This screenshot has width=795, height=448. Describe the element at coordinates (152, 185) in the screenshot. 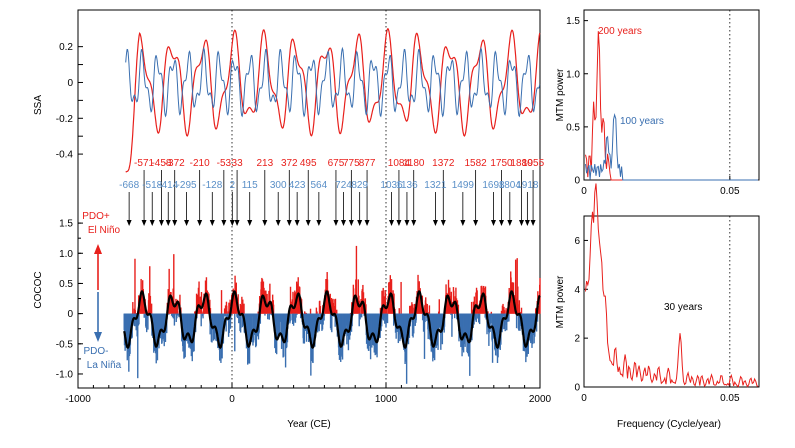

I see `blue-event-label: -518` at that location.